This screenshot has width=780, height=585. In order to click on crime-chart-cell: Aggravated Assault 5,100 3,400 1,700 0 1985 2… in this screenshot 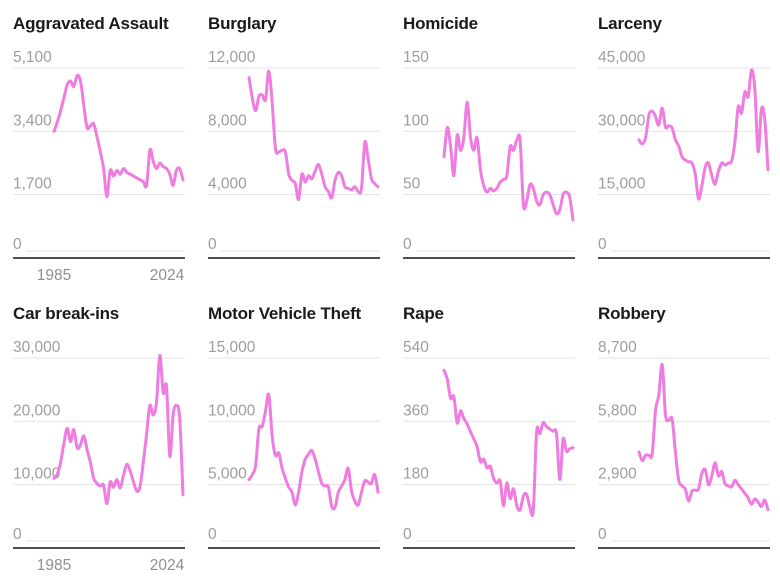, I will do `click(99, 145)`.